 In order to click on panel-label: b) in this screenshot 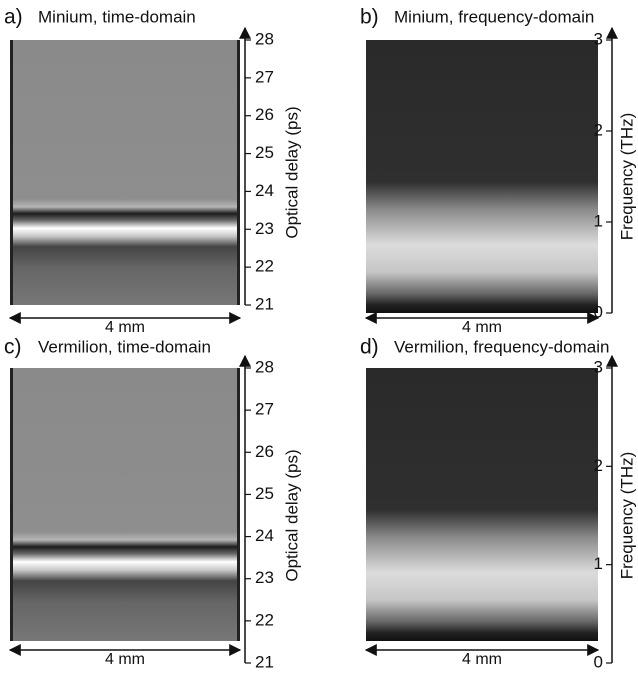, I will do `click(369, 17)`.